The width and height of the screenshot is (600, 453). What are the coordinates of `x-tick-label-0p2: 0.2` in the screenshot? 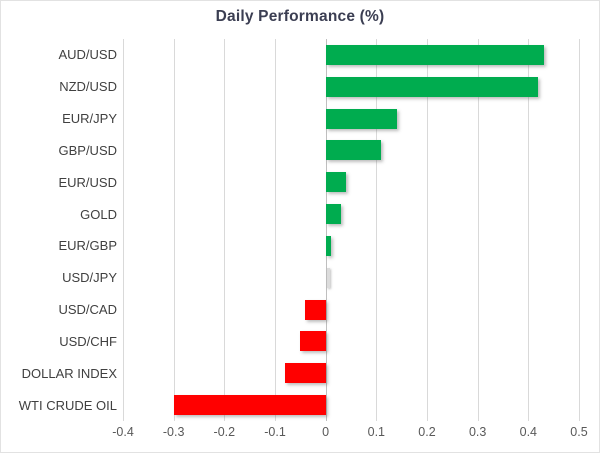 It's located at (427, 432).